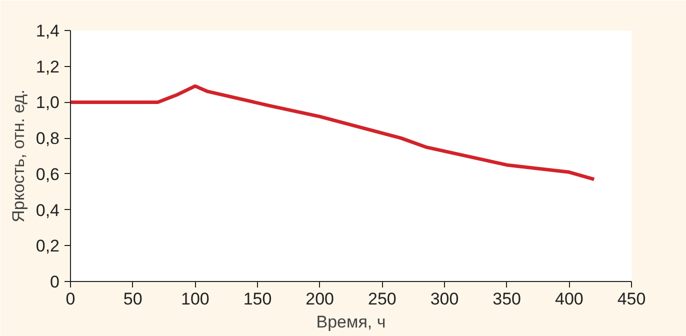 This screenshot has width=686, height=336. Describe the element at coordinates (631, 299) in the screenshot. I see `x-tick-label: 450` at that location.